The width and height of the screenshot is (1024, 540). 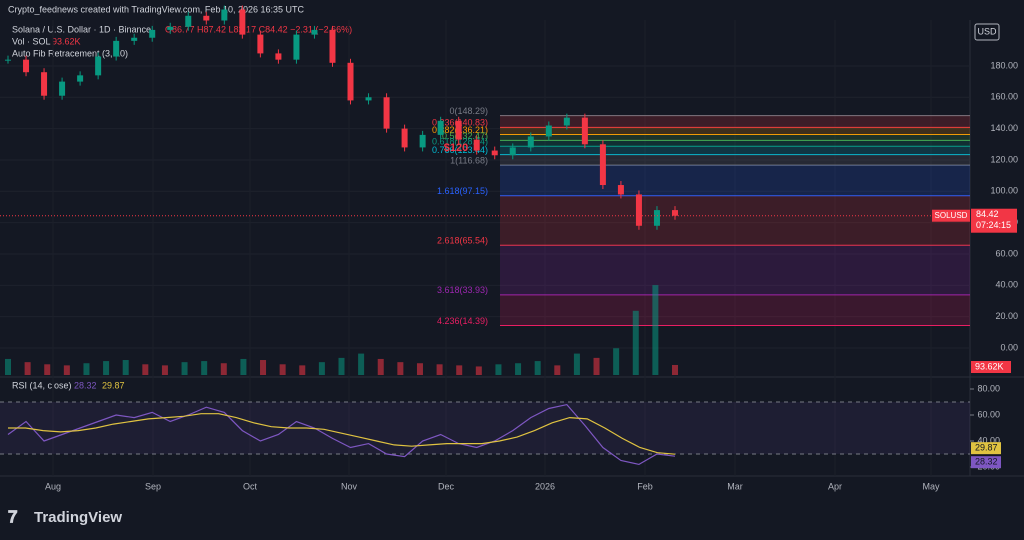 I want to click on rsi-band-fill, so click(x=485, y=428).